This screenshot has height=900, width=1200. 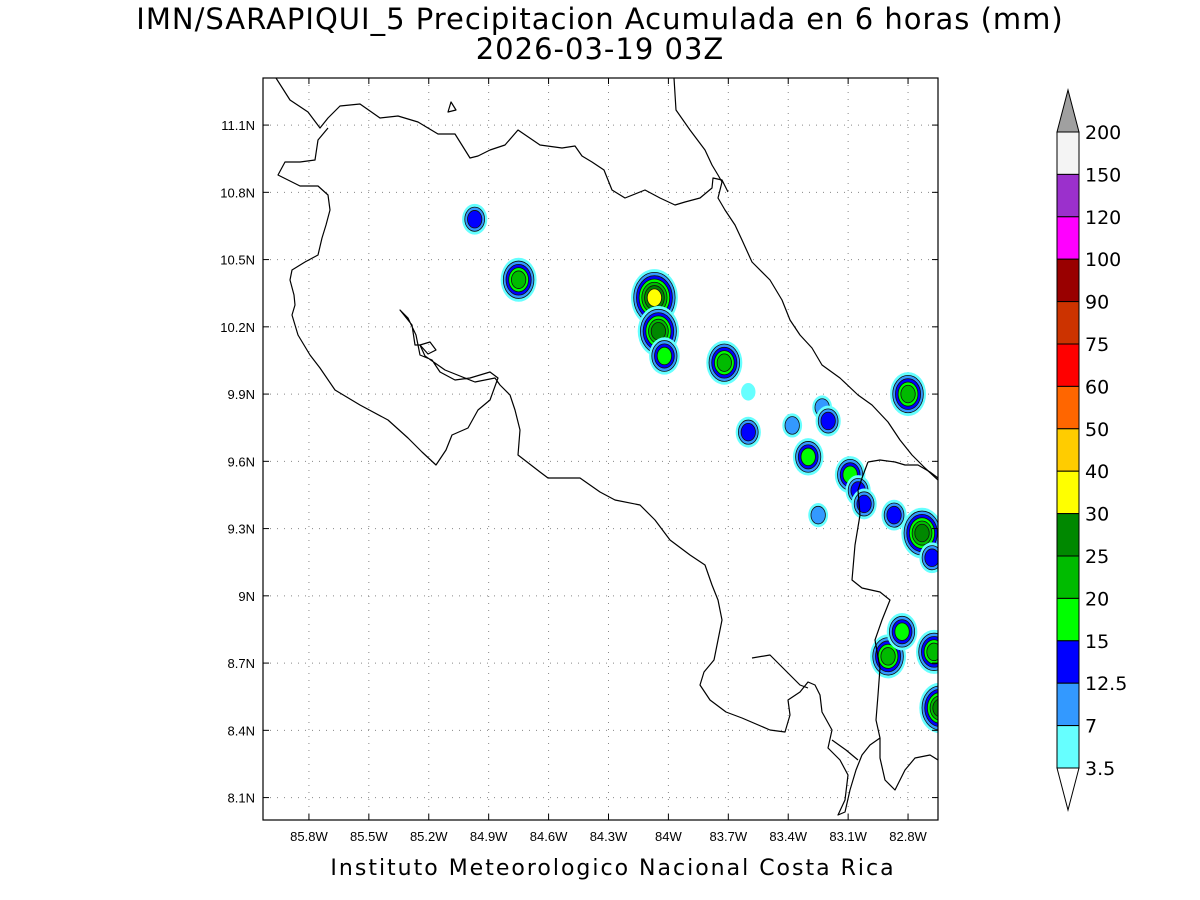 I want to click on x-tick-label: 84.3W, so click(x=609, y=836).